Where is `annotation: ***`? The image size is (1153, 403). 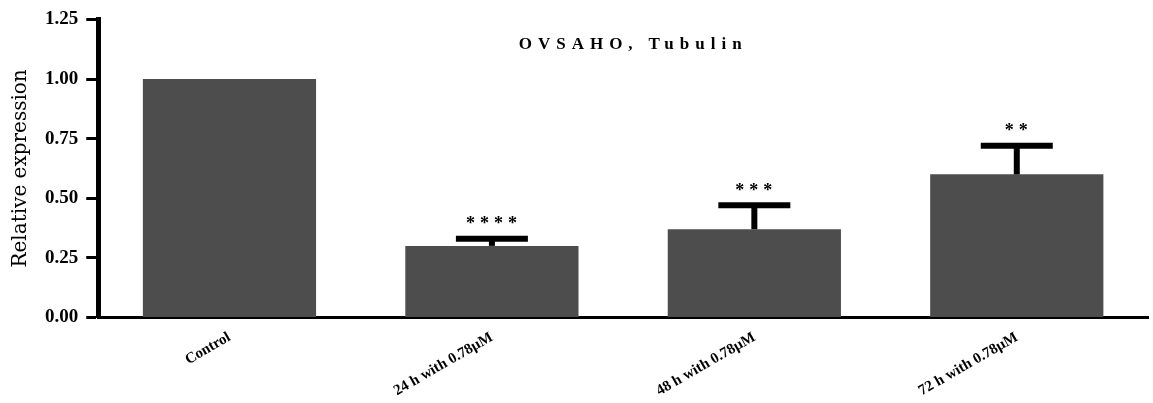
annotation: *** is located at coordinates (756, 190).